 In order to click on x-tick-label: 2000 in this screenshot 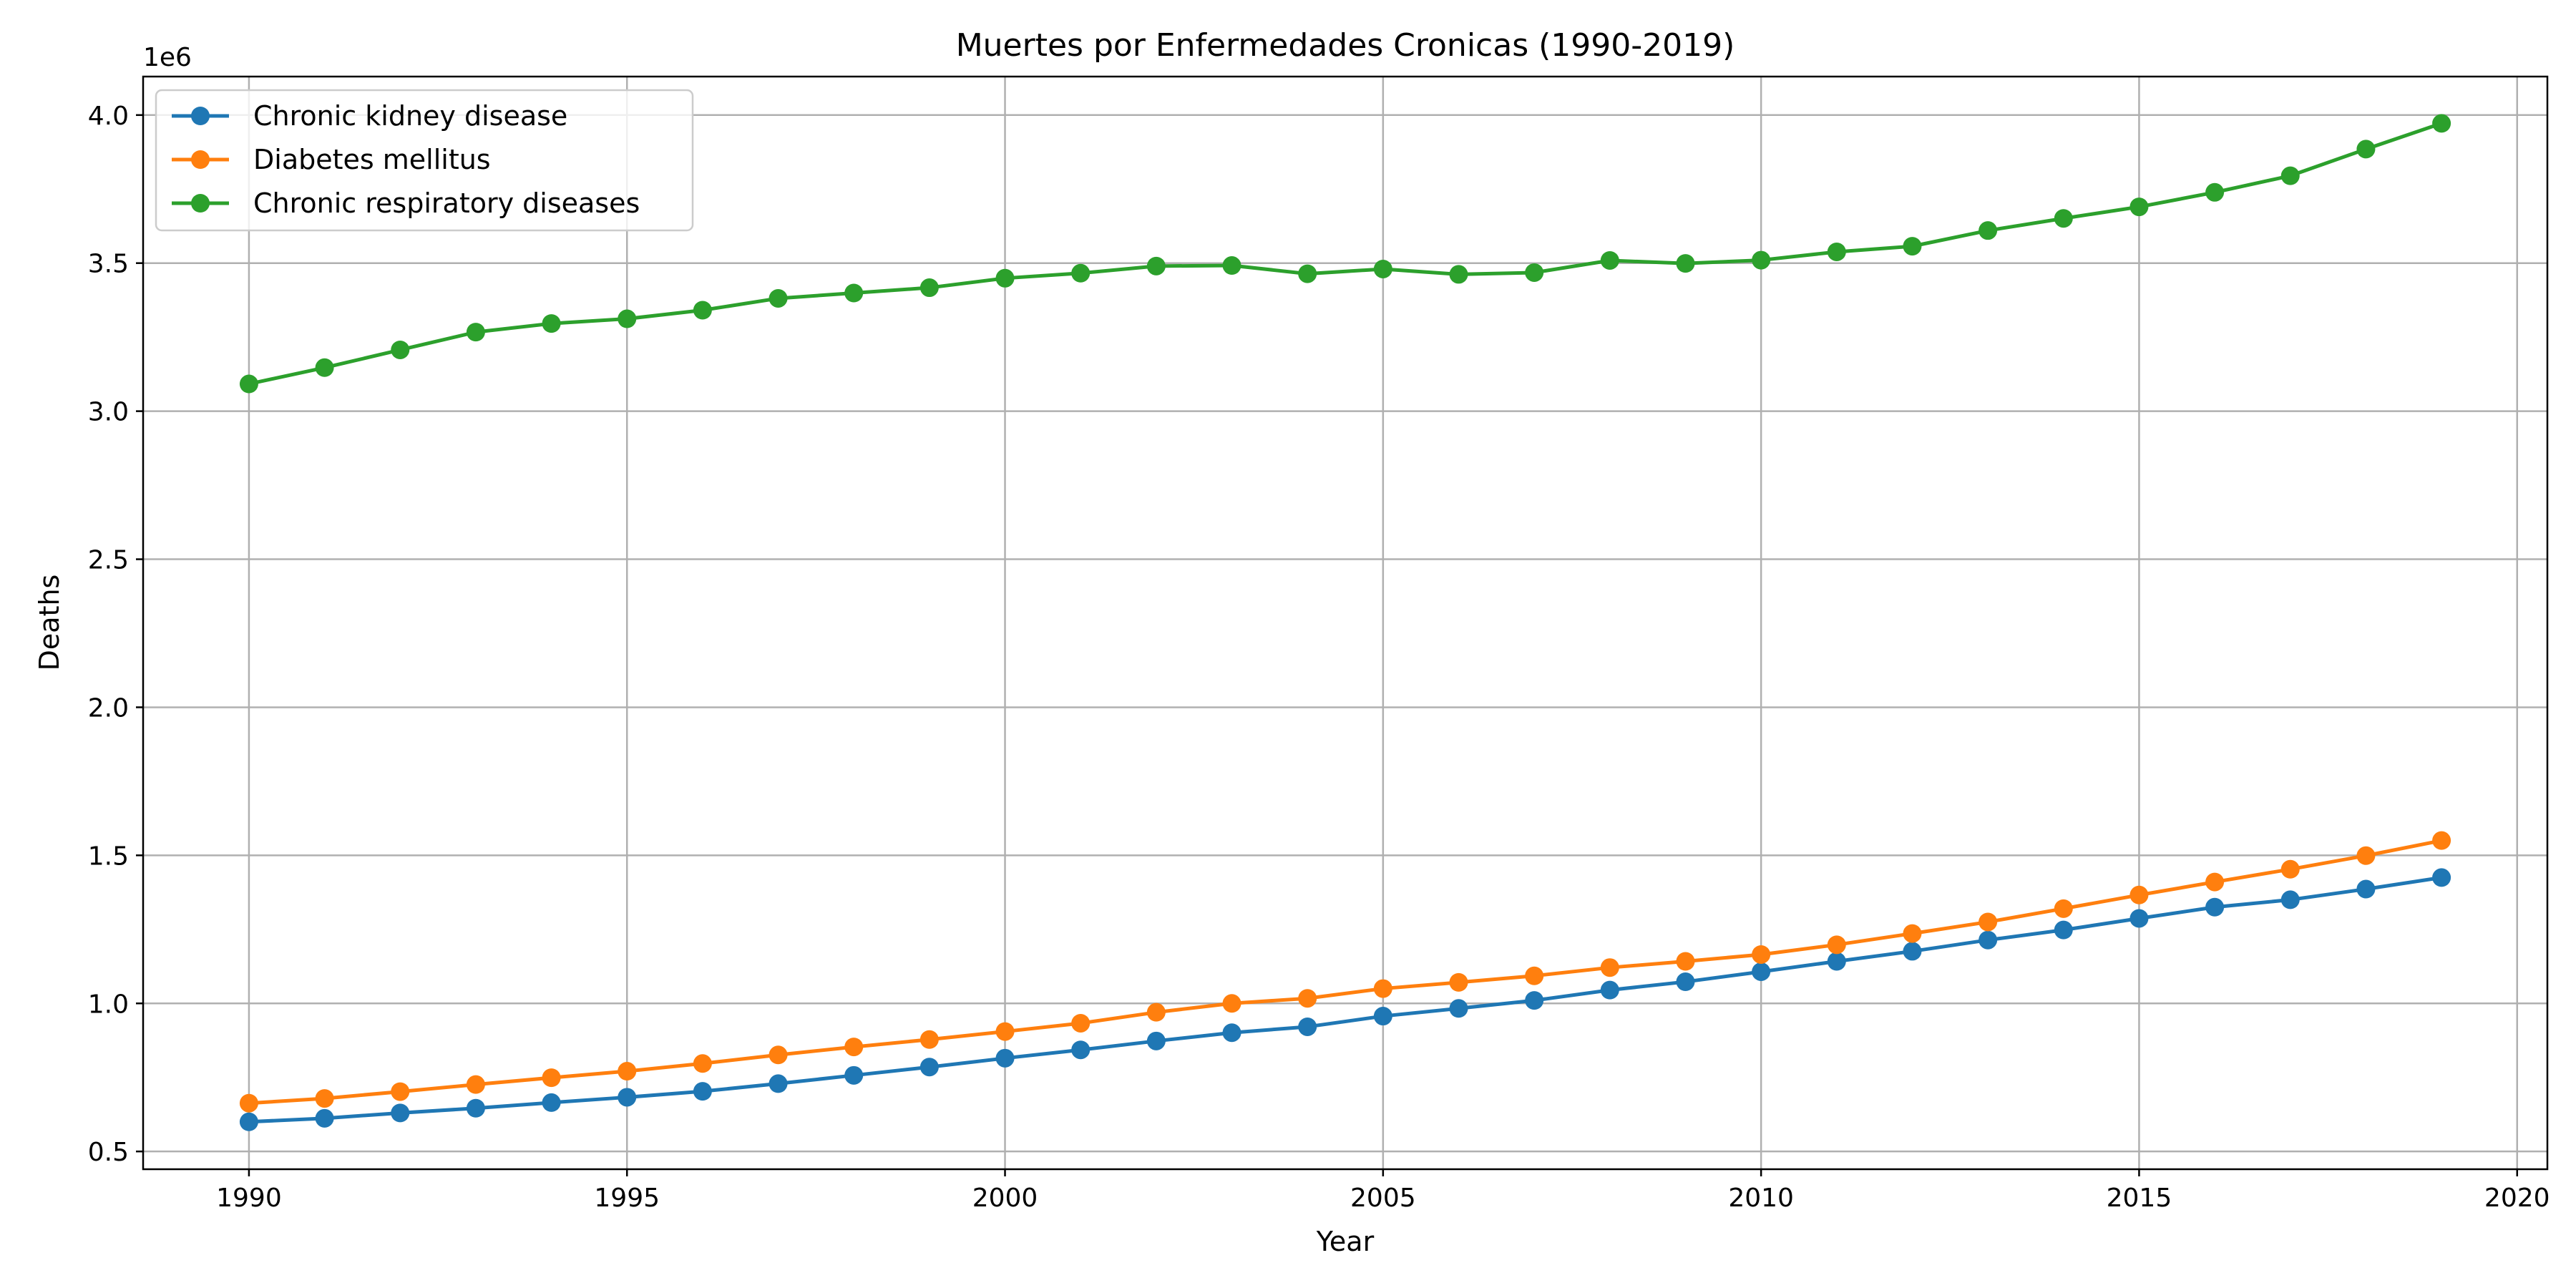, I will do `click(1005, 1198)`.